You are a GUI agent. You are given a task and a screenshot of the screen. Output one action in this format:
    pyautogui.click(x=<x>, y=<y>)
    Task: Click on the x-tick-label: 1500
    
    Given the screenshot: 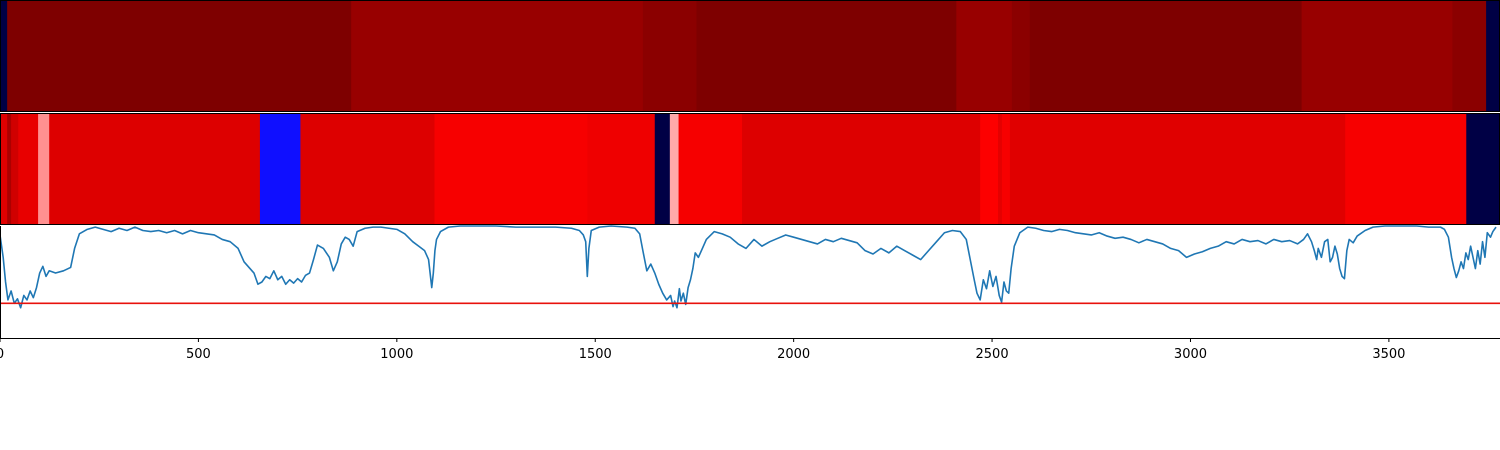 What is the action you would take?
    pyautogui.click(x=595, y=354)
    